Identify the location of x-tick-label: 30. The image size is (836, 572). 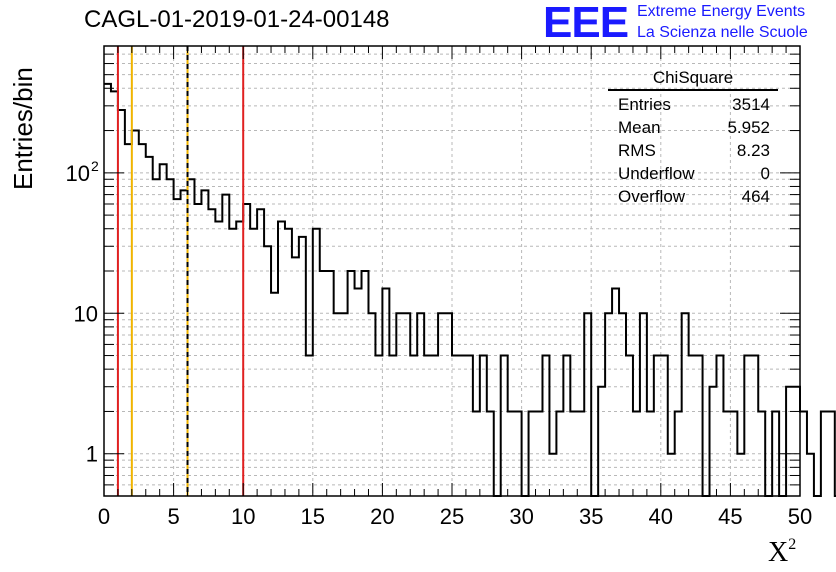
(521, 516).